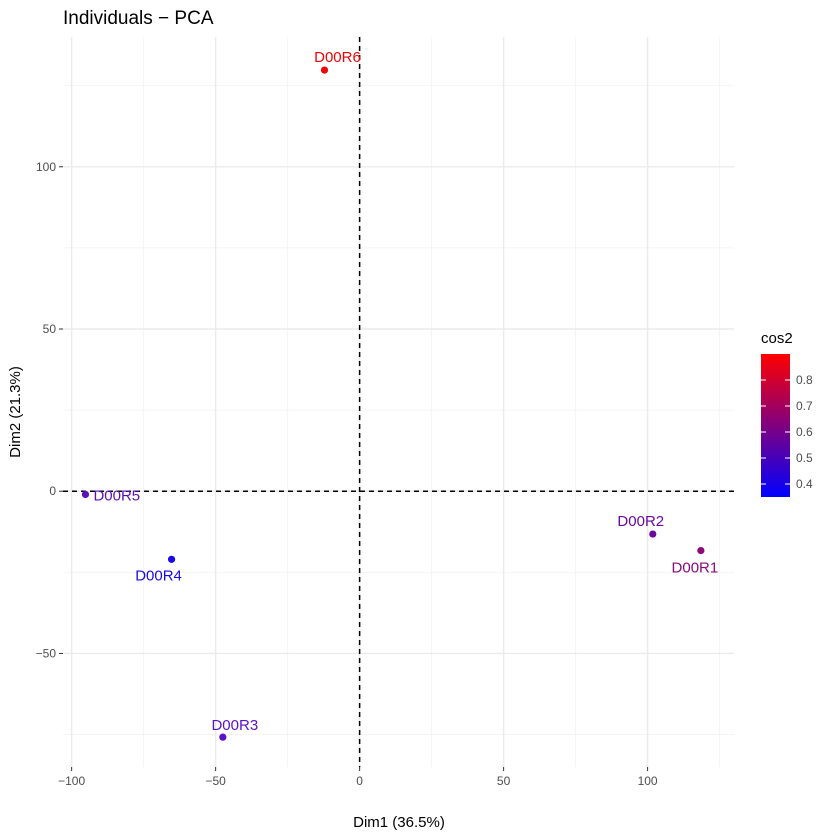 The height and width of the screenshot is (836, 836). What do you see at coordinates (359, 781) in the screenshot?
I see `x-tick-label: 0` at bounding box center [359, 781].